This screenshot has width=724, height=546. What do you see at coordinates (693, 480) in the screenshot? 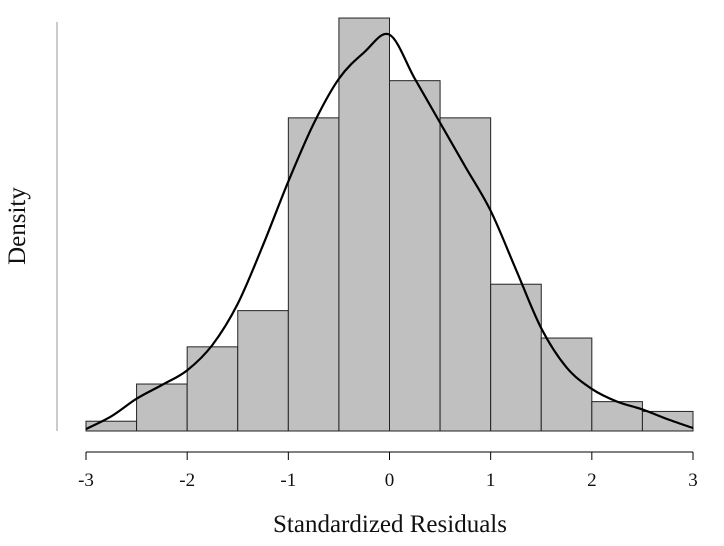
I see `x-tick-label: 3` at bounding box center [693, 480].